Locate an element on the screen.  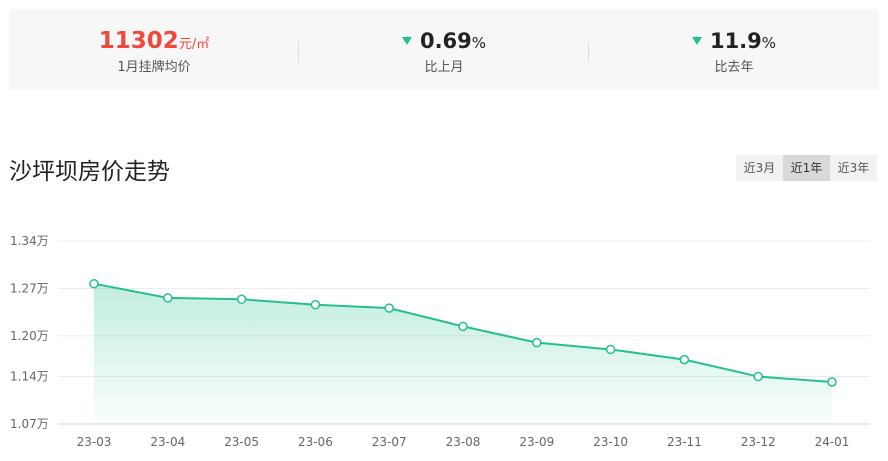
average-price-value: 11302 is located at coordinates (138, 41).